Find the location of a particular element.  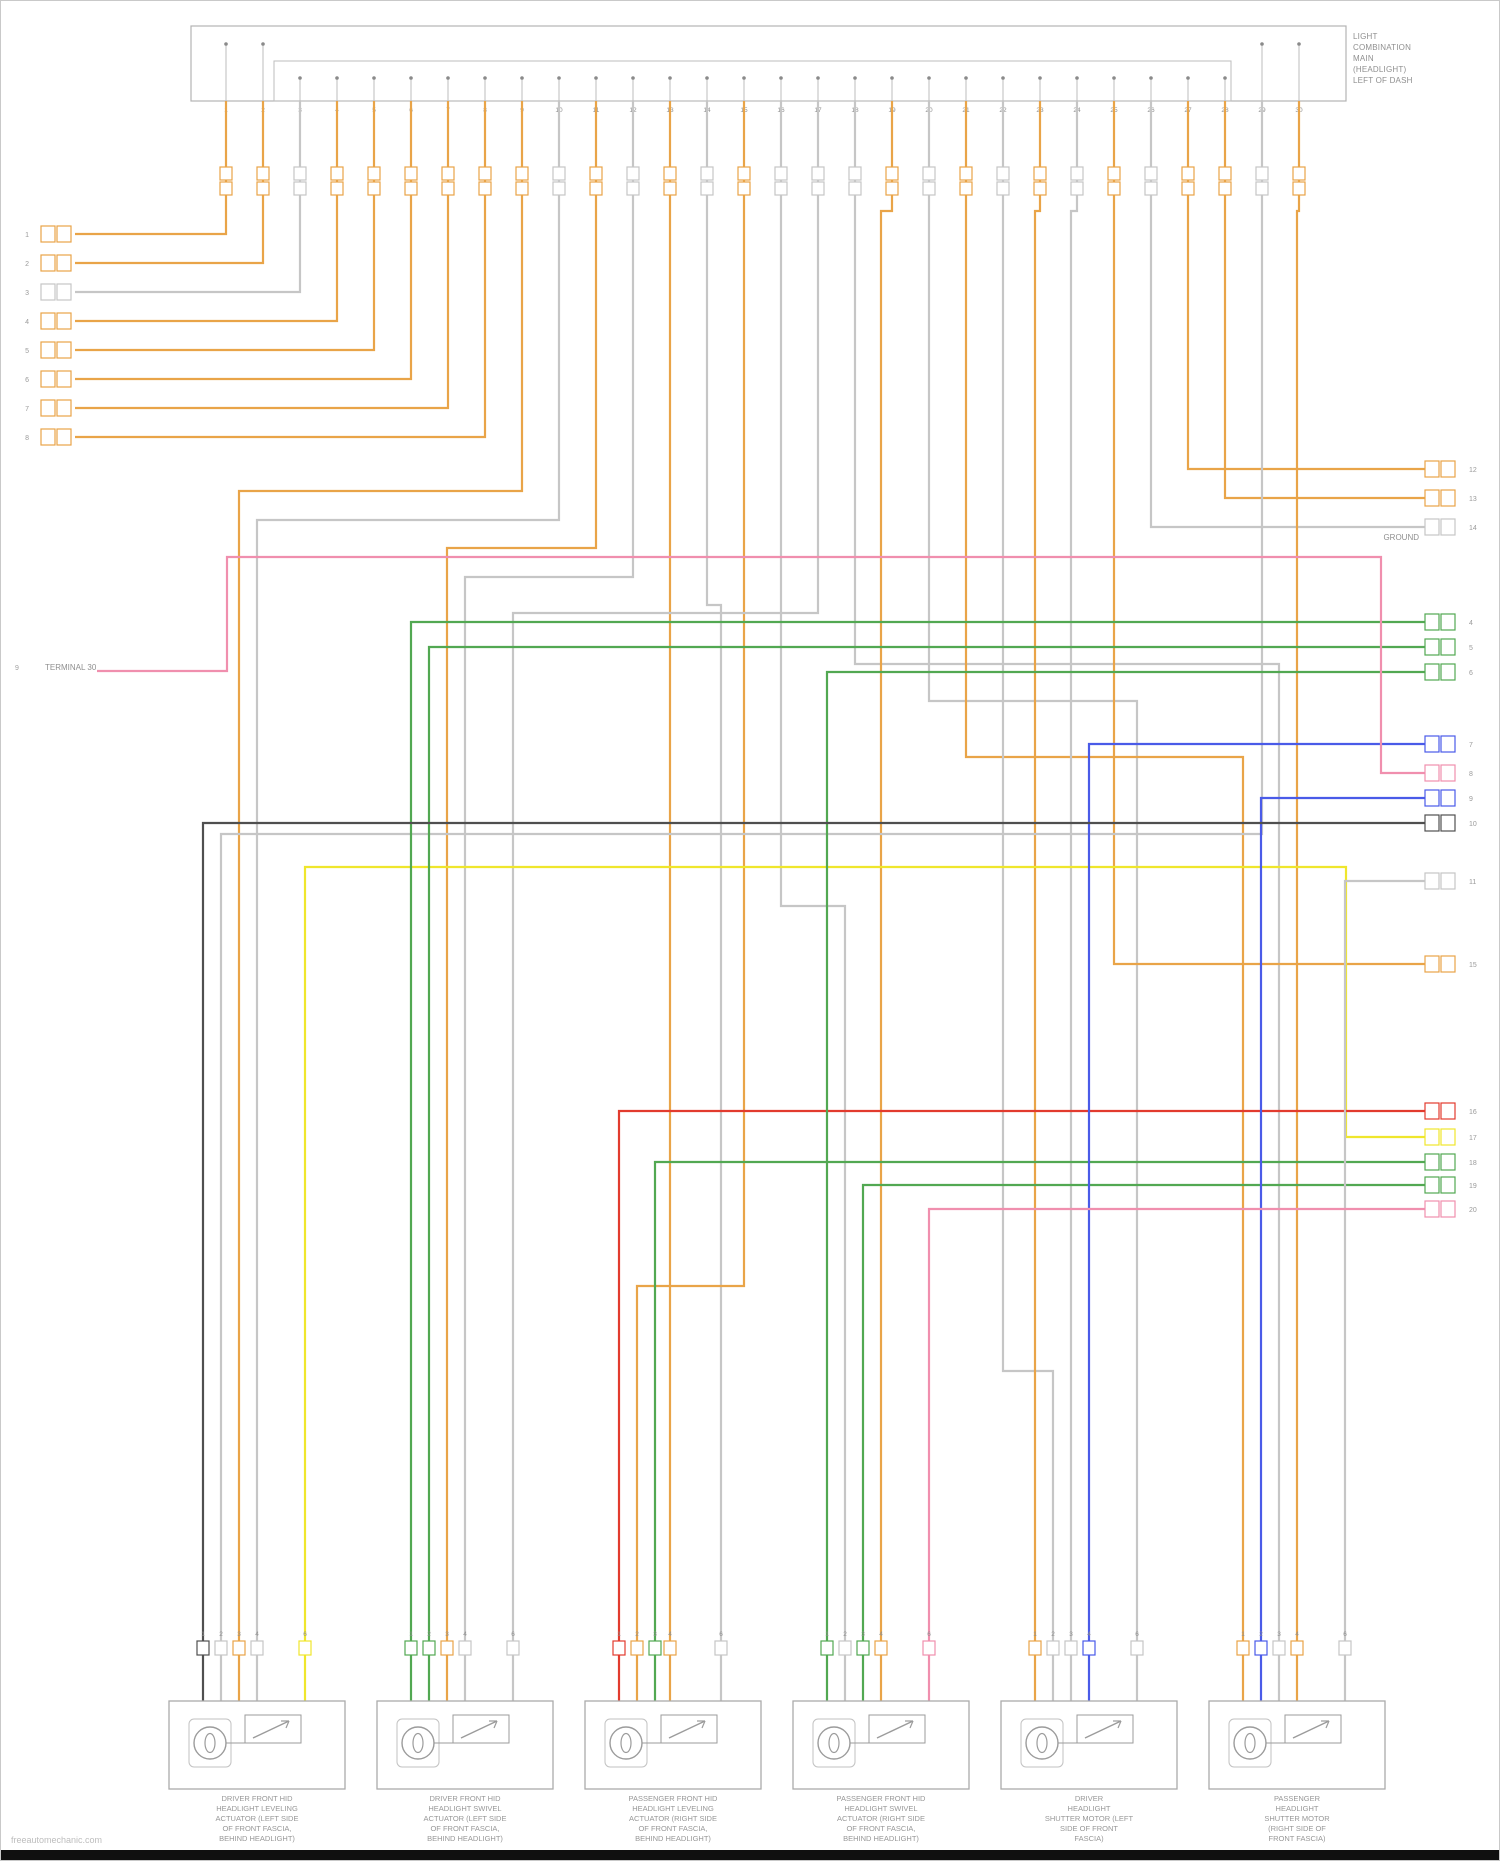

component-caption-line: BEHIND HEADLIGHT) is located at coordinates (673, 1838).